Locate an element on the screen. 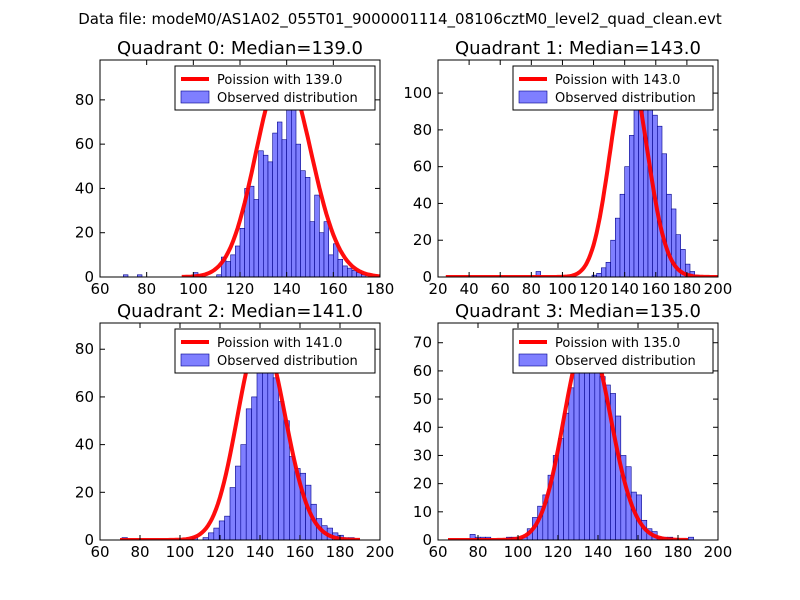 This screenshot has width=800, height=600. y-tick-label: 50 is located at coordinates (422, 399).